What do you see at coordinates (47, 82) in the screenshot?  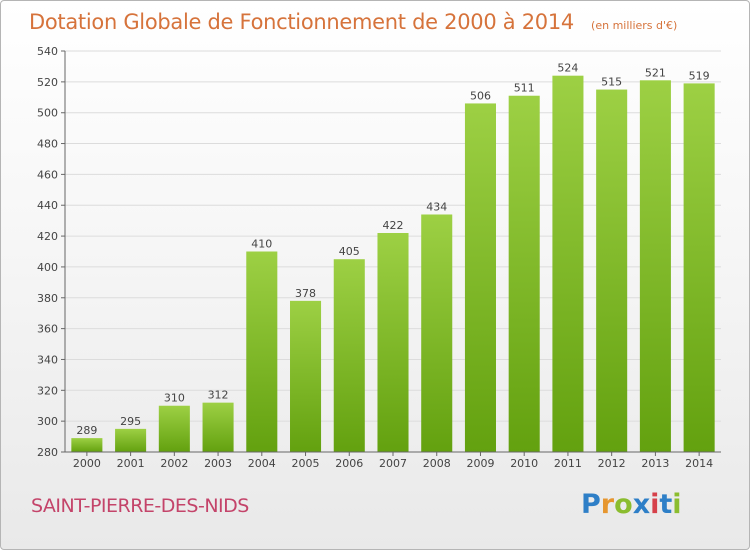 I see `y-tick-label: 520` at bounding box center [47, 82].